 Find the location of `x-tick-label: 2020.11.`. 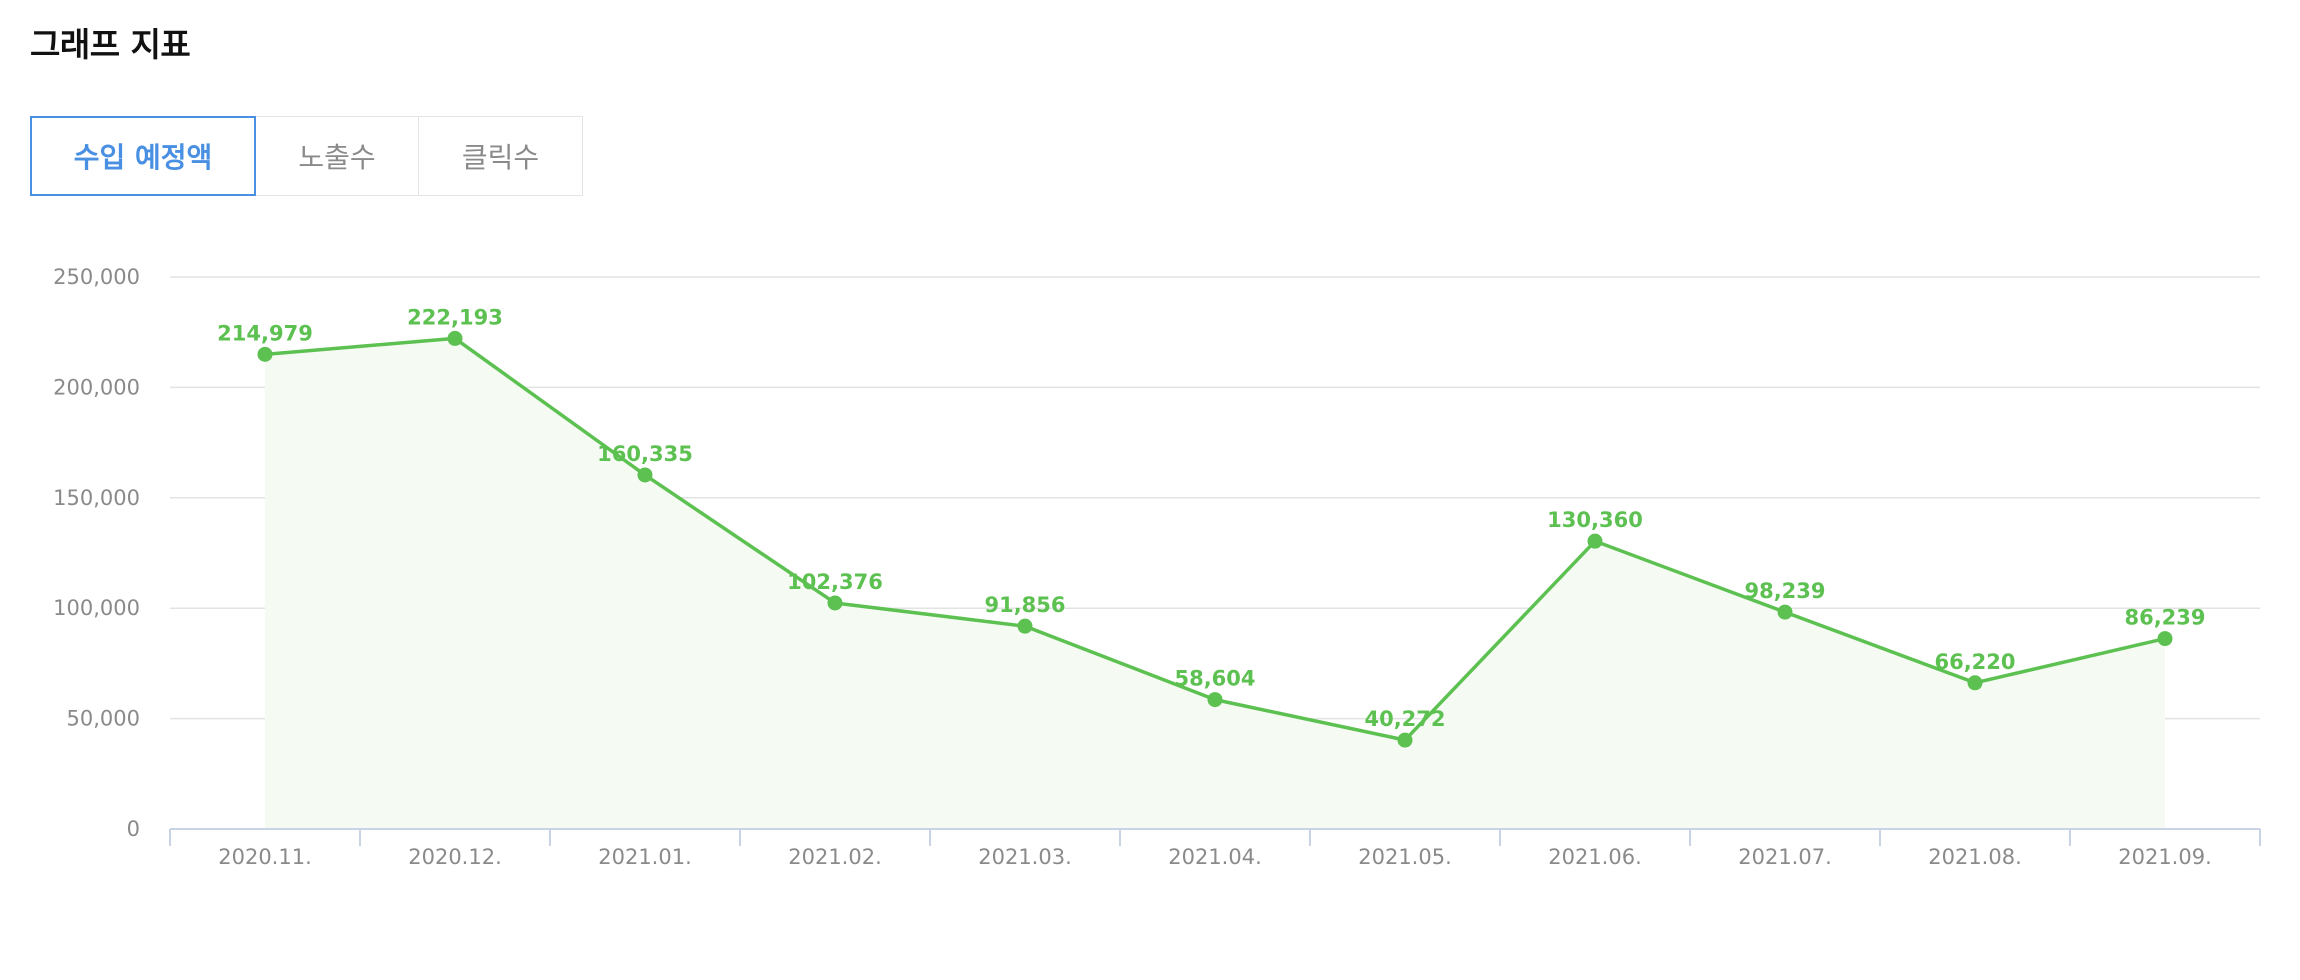

x-tick-label: 2020.11. is located at coordinates (265, 857).